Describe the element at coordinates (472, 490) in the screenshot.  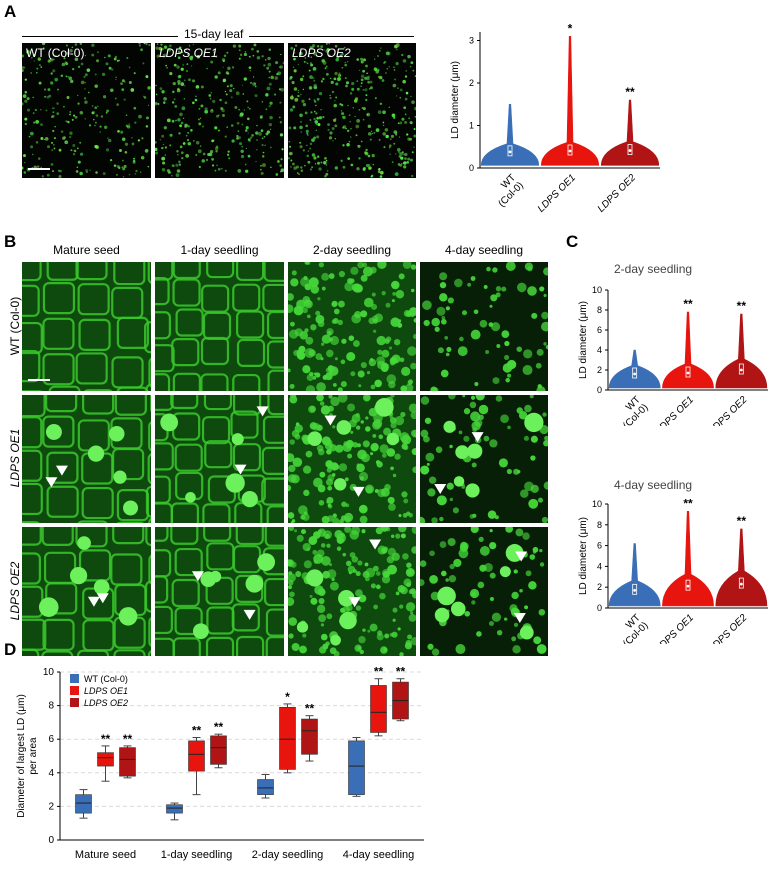
I see `large-lipid-droplet` at that location.